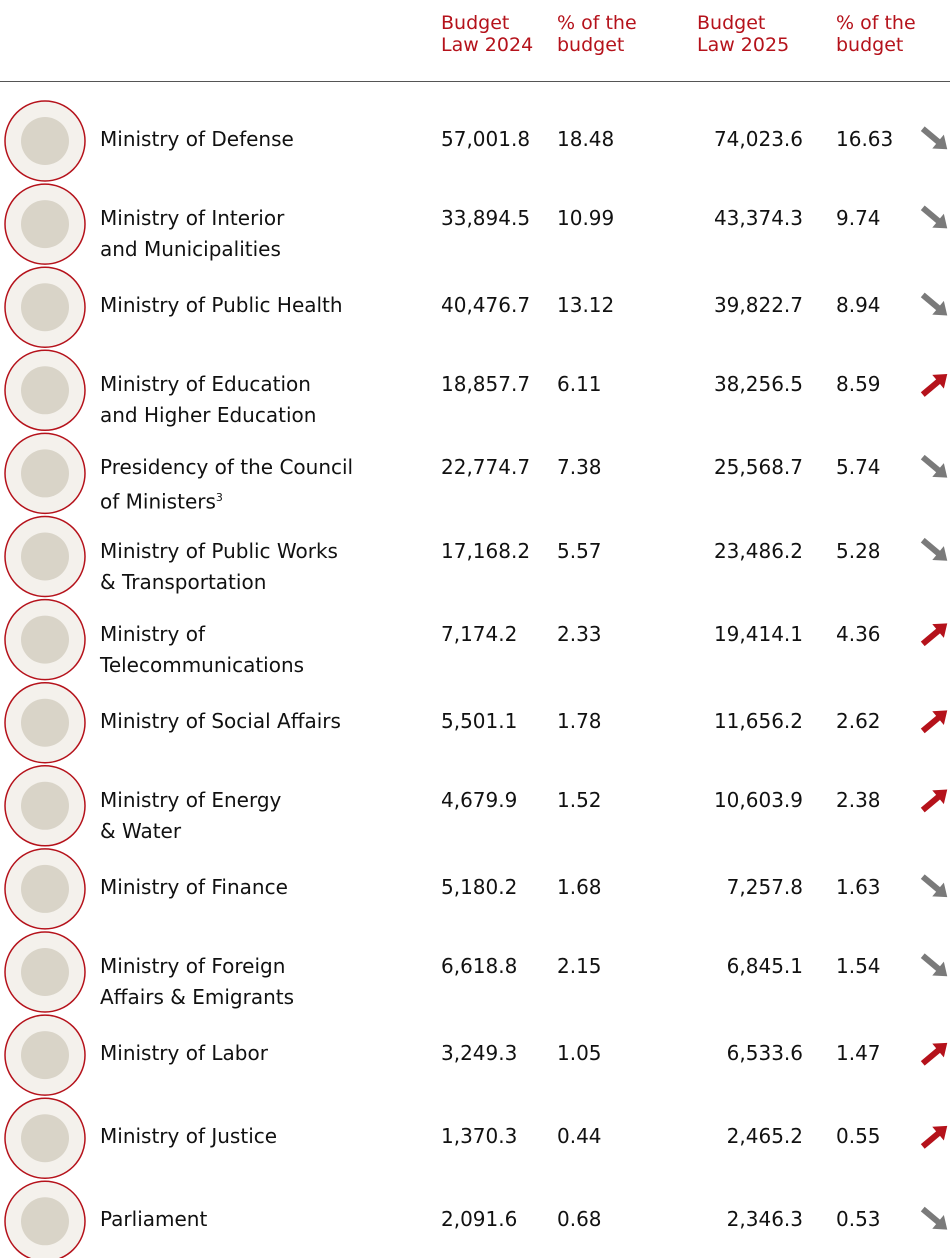 The height and width of the screenshot is (1258, 950). Describe the element at coordinates (202, 664) in the screenshot. I see `row-label: Telecommunications` at that location.